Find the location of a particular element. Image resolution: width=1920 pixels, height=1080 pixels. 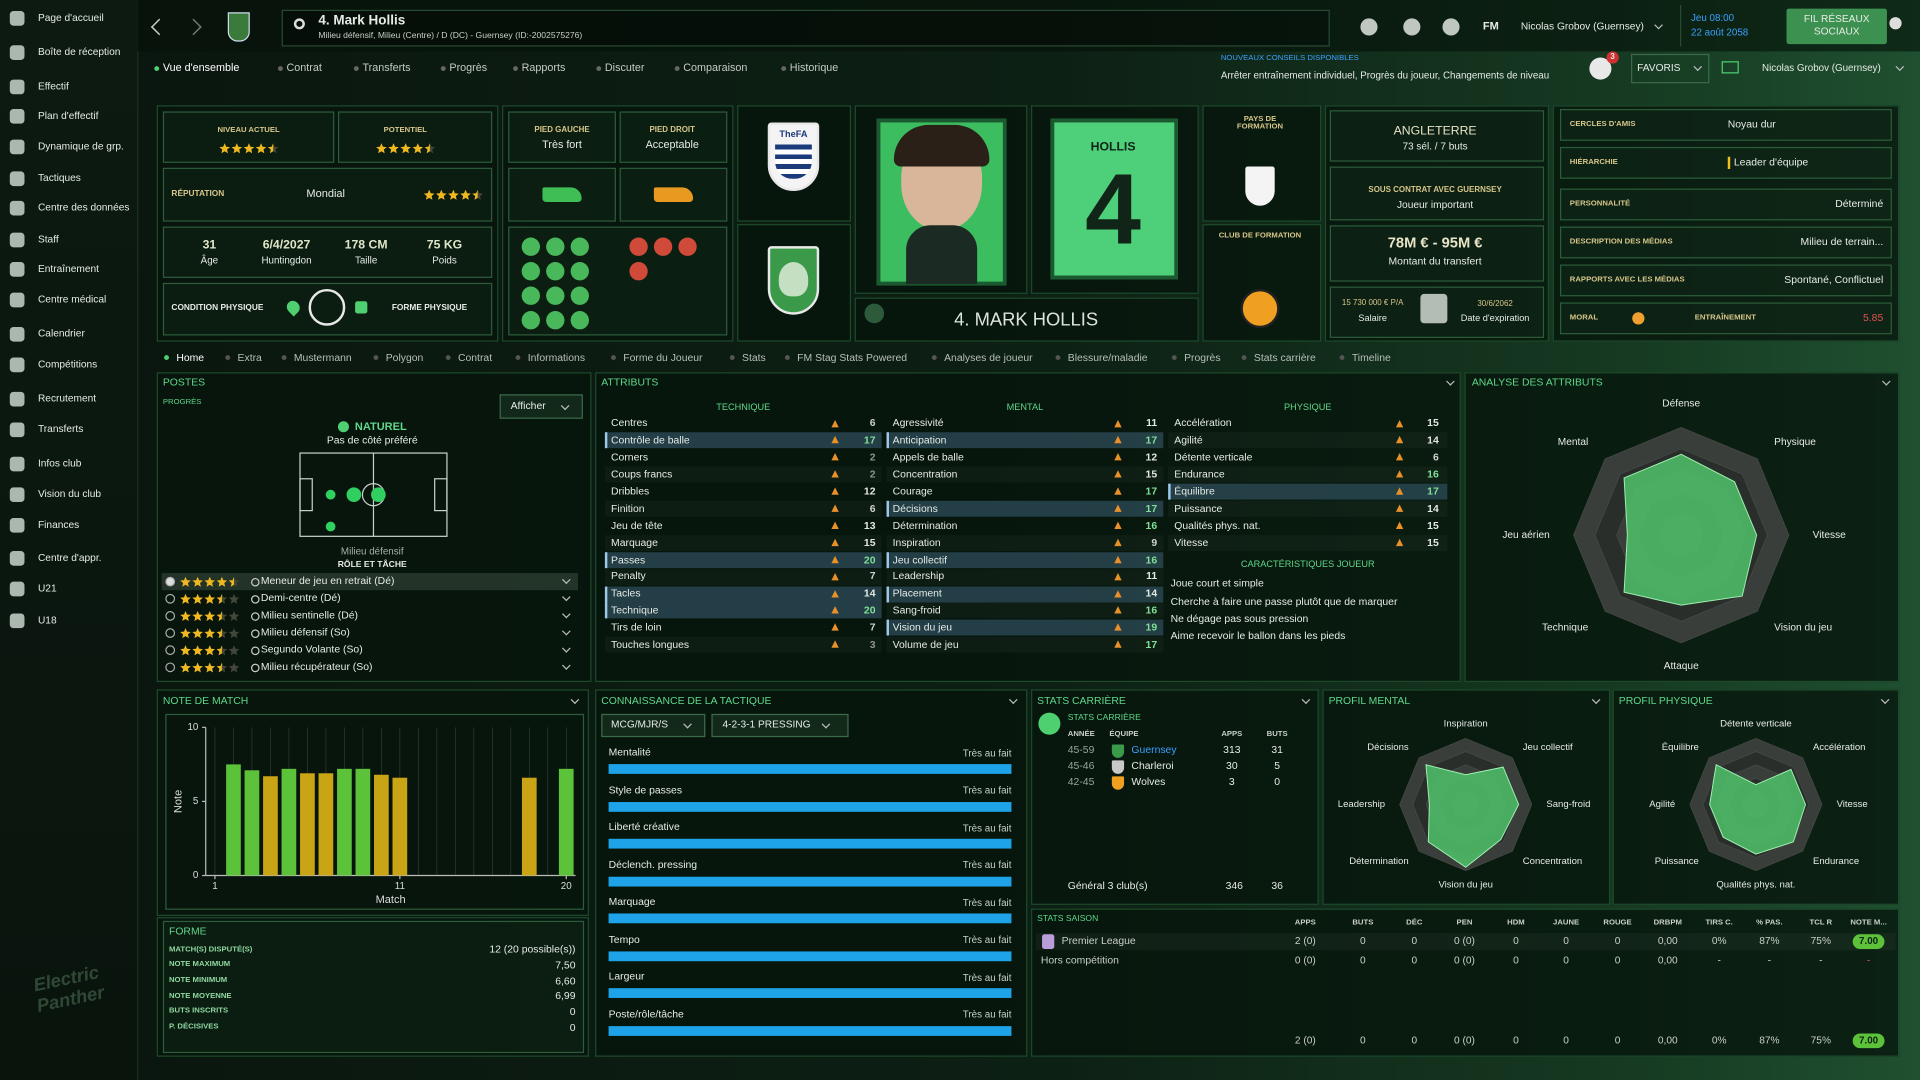

career-cell: Wolves is located at coordinates (1148, 781).